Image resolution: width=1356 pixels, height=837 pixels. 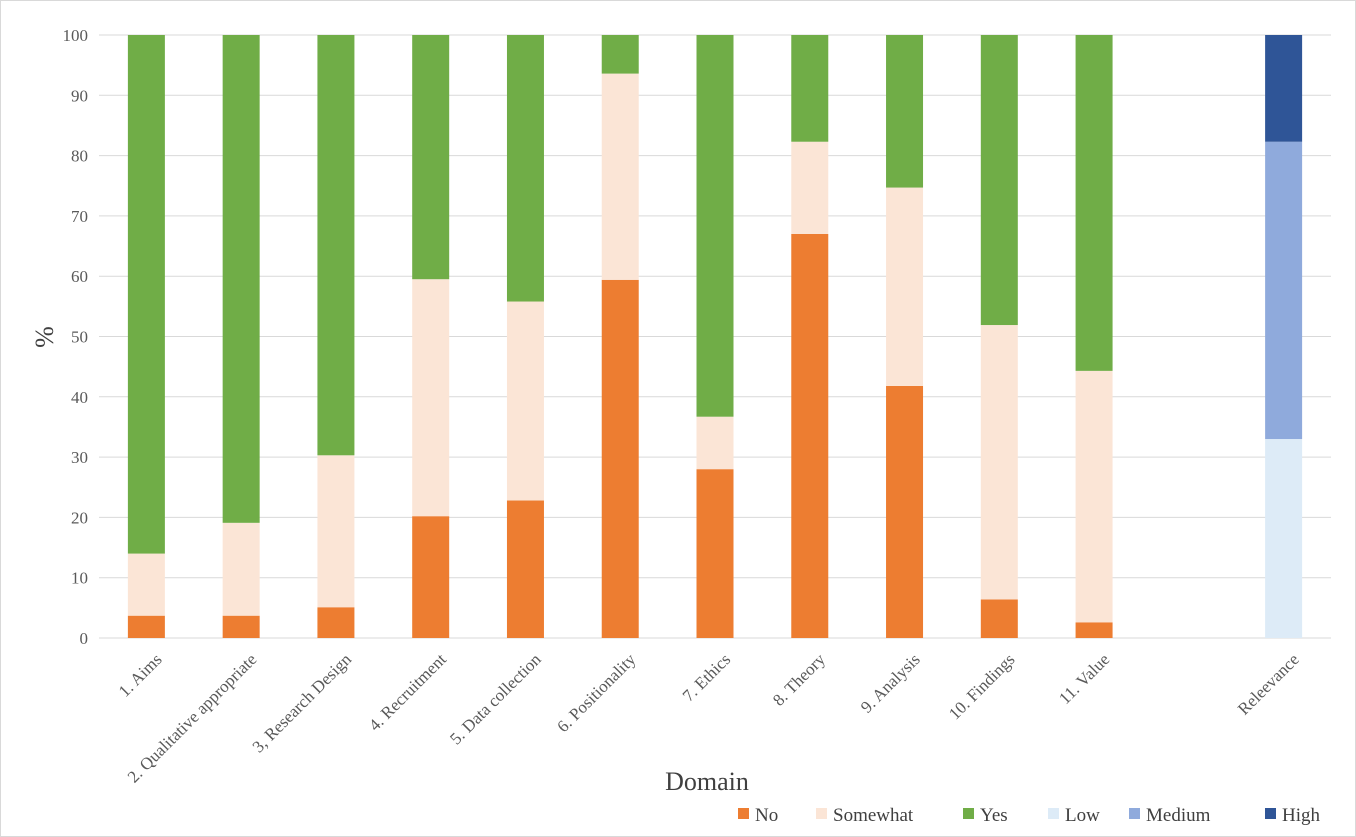 I want to click on y-tick-label: 90, so click(x=79, y=95).